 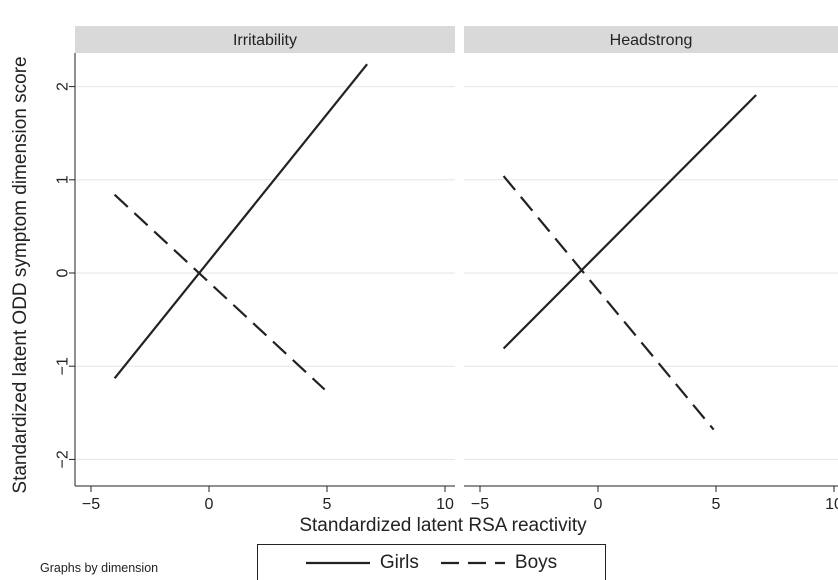 I want to click on y-tick-label: 2, so click(x=63, y=86).